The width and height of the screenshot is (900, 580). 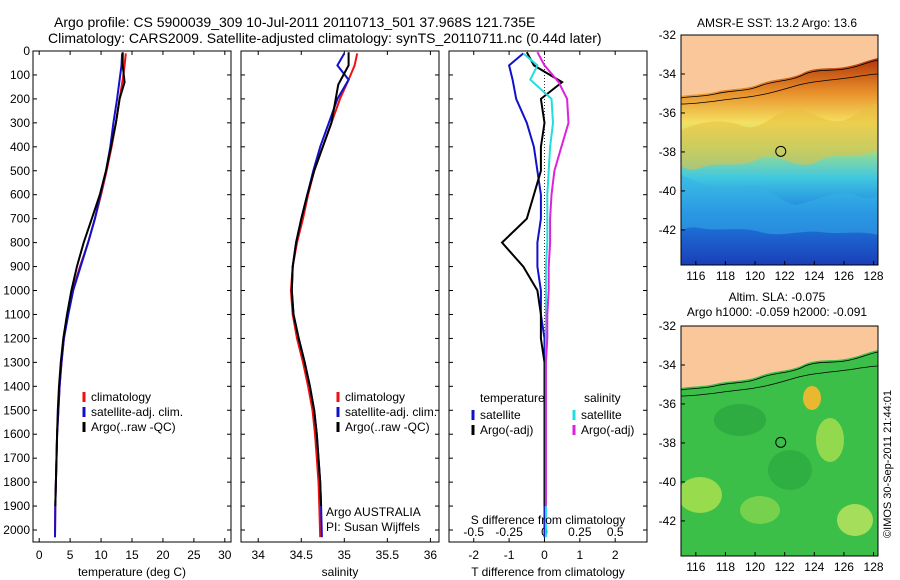 I want to click on depth-tick-label: 1500, so click(x=16, y=410).